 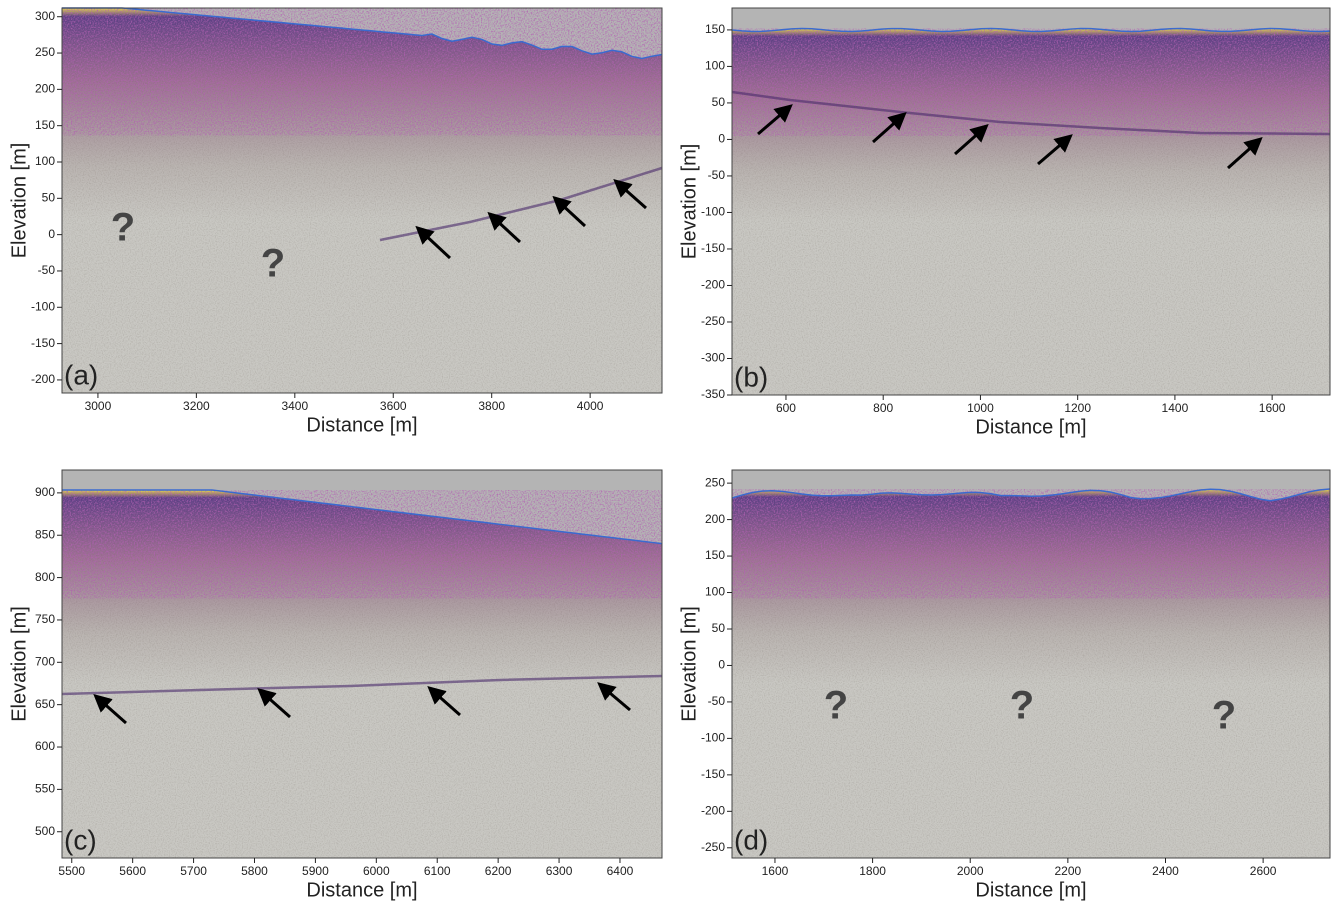 What do you see at coordinates (713, 321) in the screenshot?
I see `y-tick-label: -250` at bounding box center [713, 321].